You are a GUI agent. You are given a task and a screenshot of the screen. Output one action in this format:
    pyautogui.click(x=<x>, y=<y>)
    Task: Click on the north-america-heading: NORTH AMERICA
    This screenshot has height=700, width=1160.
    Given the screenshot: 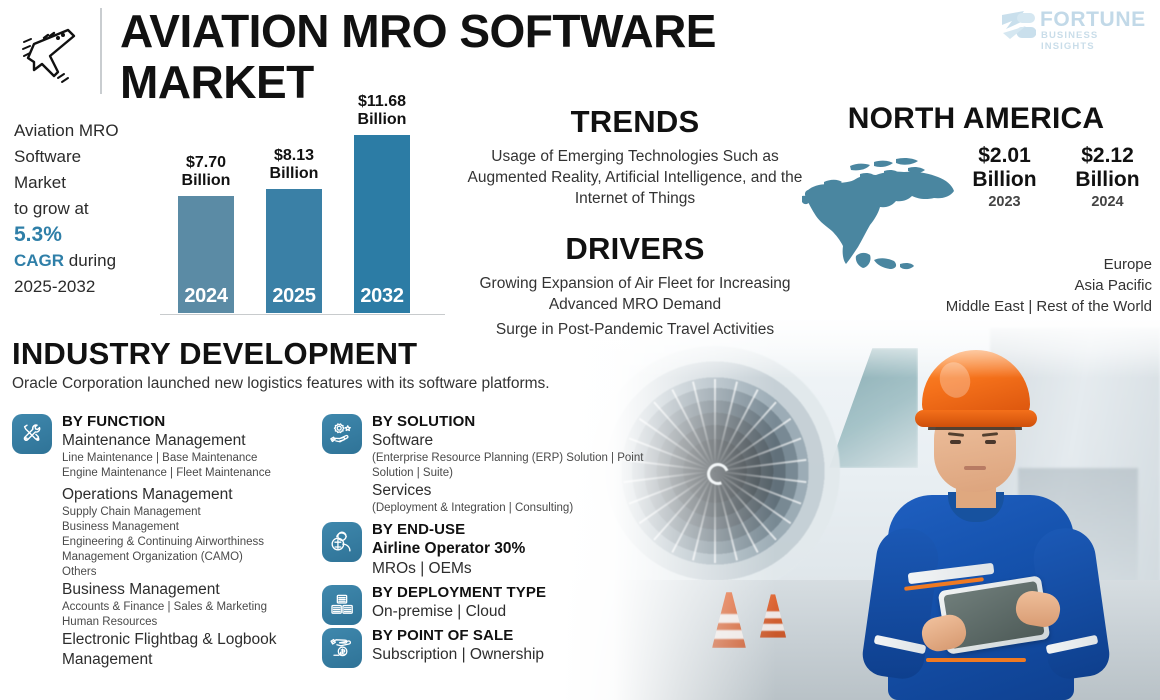 What is the action you would take?
    pyautogui.click(x=976, y=118)
    